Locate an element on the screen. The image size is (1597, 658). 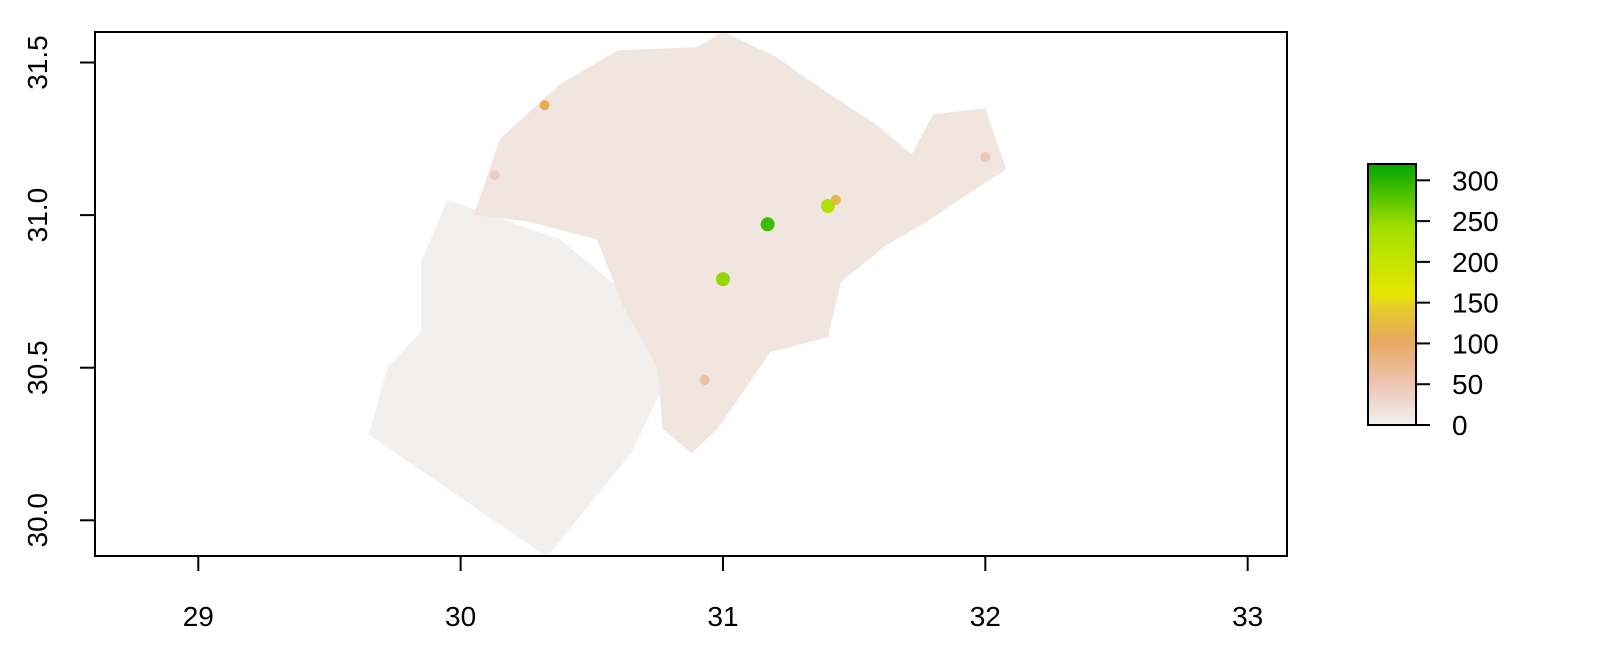
legend-tick-label: 200 is located at coordinates (1475, 262).